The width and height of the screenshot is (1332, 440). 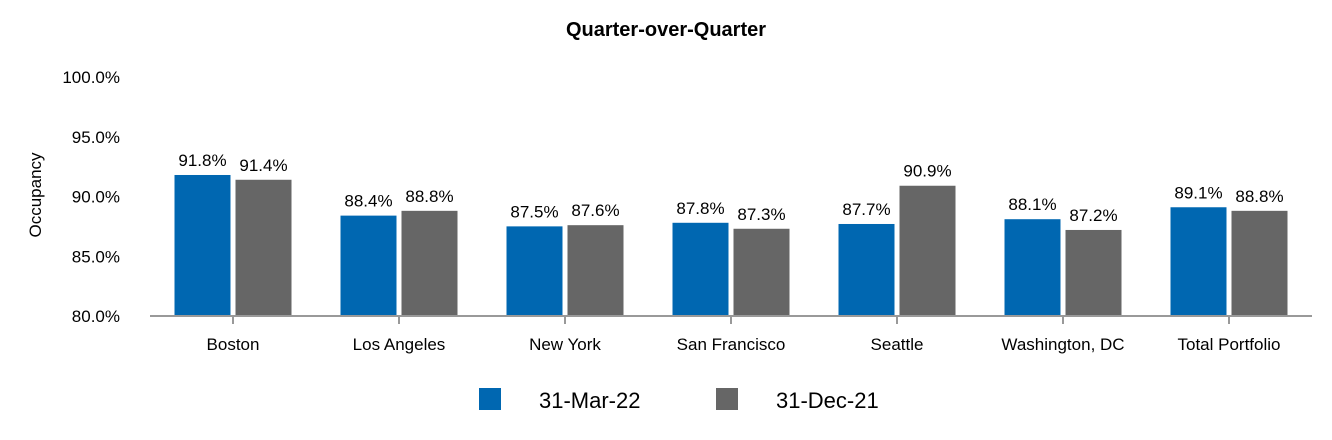 I want to click on x-category-label: Washington, DC, so click(x=1062, y=344).